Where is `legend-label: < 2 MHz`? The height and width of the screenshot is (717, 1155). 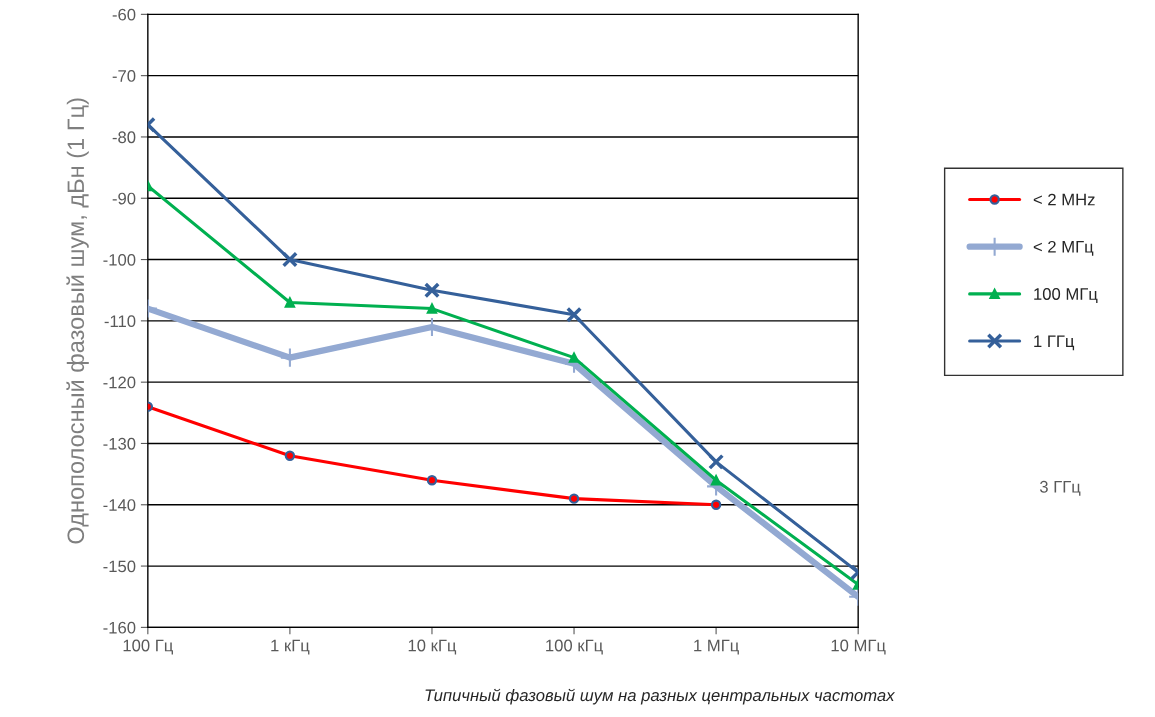 legend-label: < 2 MHz is located at coordinates (1064, 199).